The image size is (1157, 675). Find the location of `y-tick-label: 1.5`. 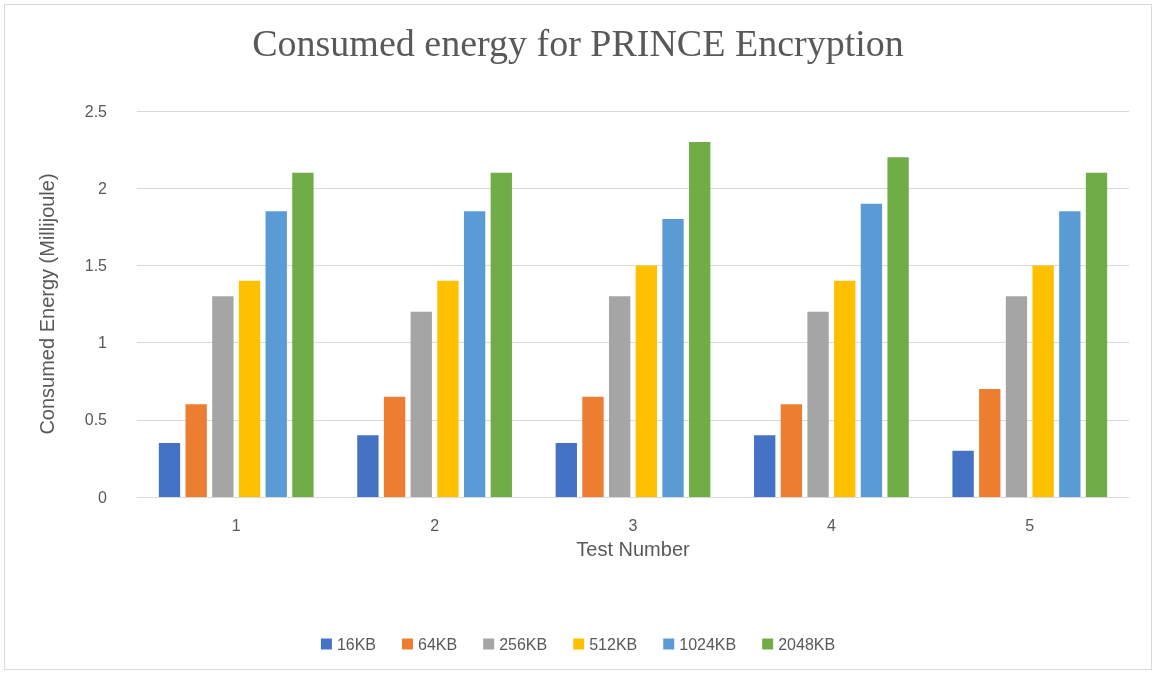

y-tick-label: 1.5 is located at coordinates (96, 265).